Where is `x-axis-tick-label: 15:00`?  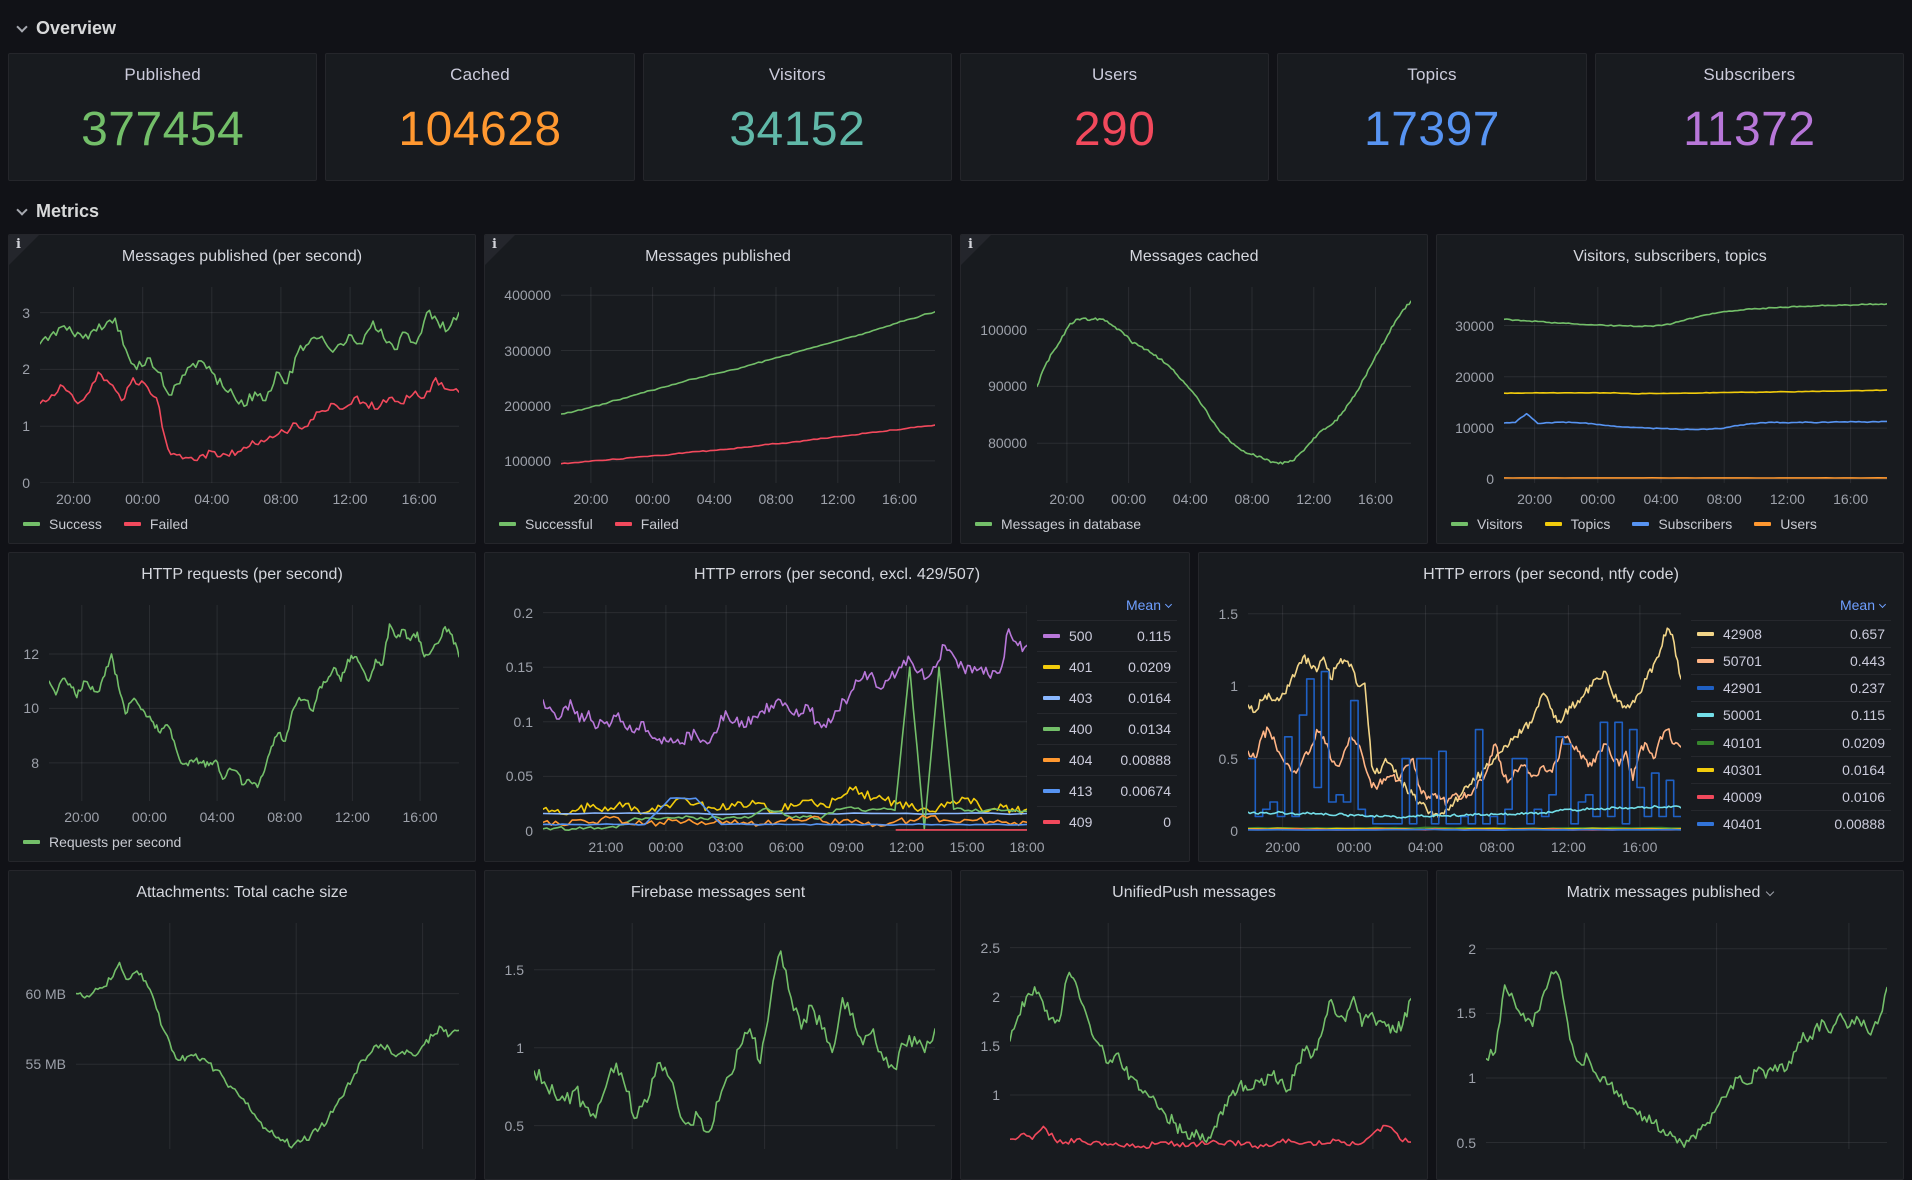 x-axis-tick-label: 15:00 is located at coordinates (966, 847).